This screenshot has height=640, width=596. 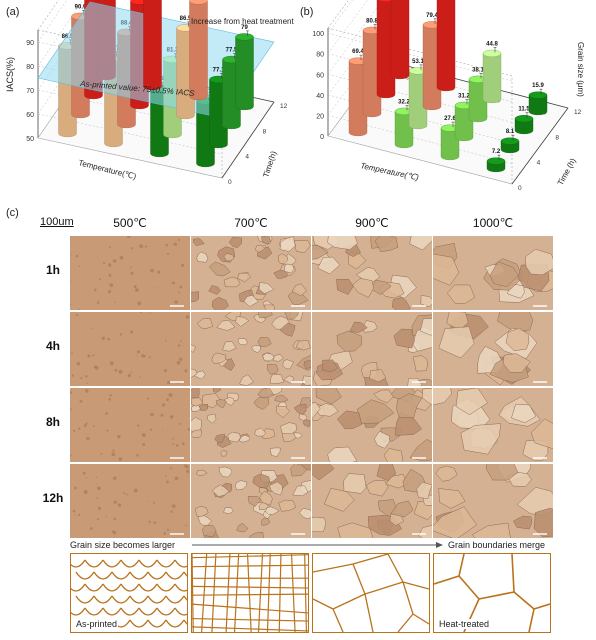 What do you see at coordinates (265, 131) in the screenshot?
I see `z-tick-label: 8` at bounding box center [265, 131].